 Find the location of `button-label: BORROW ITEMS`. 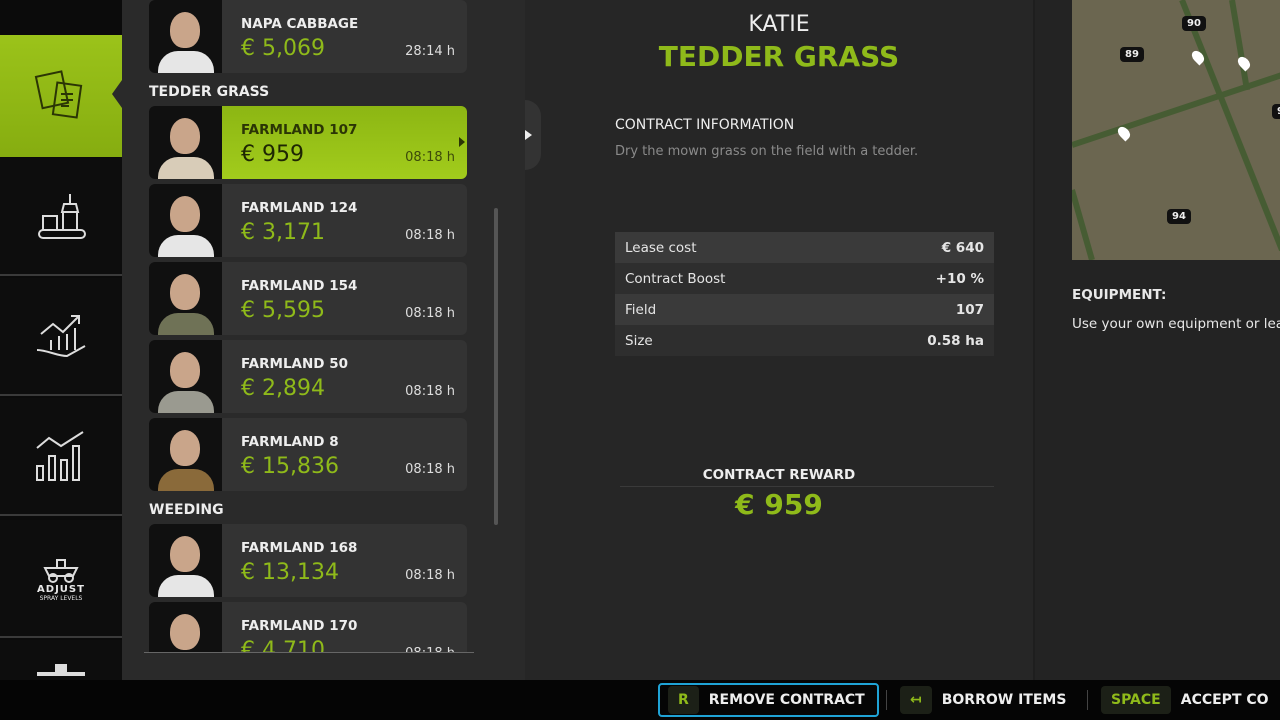

button-label: BORROW ITEMS is located at coordinates (1004, 700).